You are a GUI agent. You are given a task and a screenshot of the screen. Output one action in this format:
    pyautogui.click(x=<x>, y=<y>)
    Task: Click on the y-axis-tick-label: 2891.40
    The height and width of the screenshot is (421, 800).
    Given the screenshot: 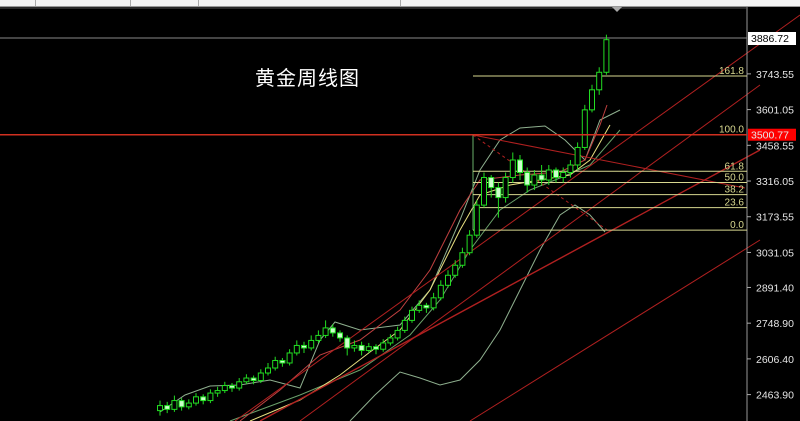 What is the action you would take?
    pyautogui.click(x=775, y=288)
    